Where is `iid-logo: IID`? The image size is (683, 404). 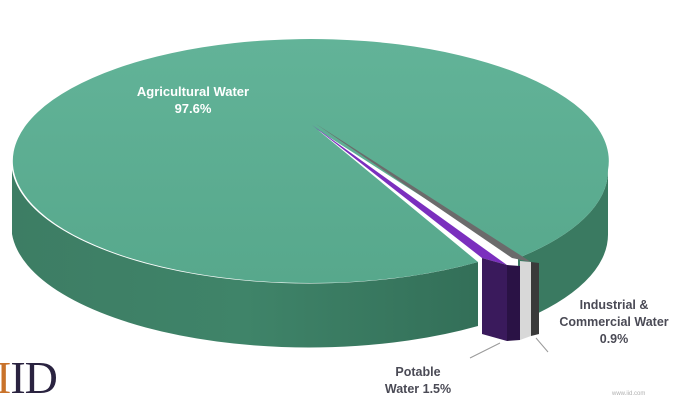 iid-logo: IID is located at coordinates (29, 378).